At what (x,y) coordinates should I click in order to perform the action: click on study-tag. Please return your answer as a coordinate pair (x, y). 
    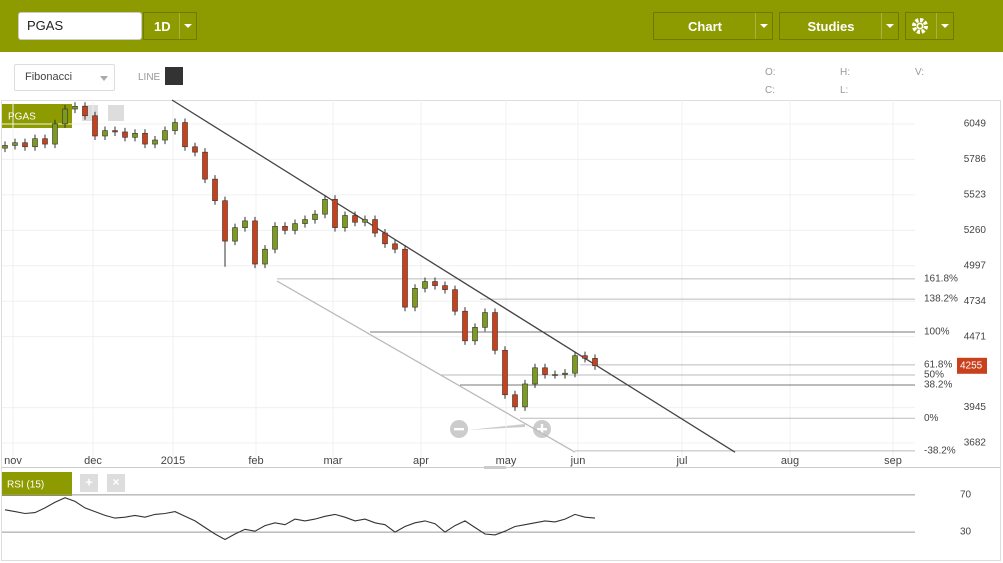
    Looking at the image, I should click on (37, 484).